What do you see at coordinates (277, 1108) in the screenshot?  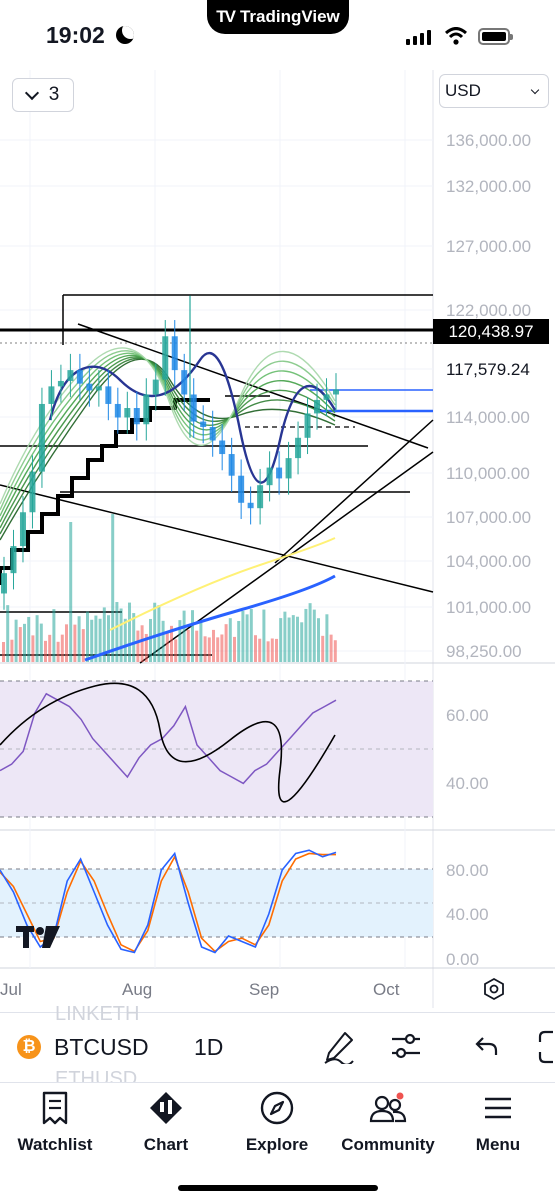 I see `compass-icon` at bounding box center [277, 1108].